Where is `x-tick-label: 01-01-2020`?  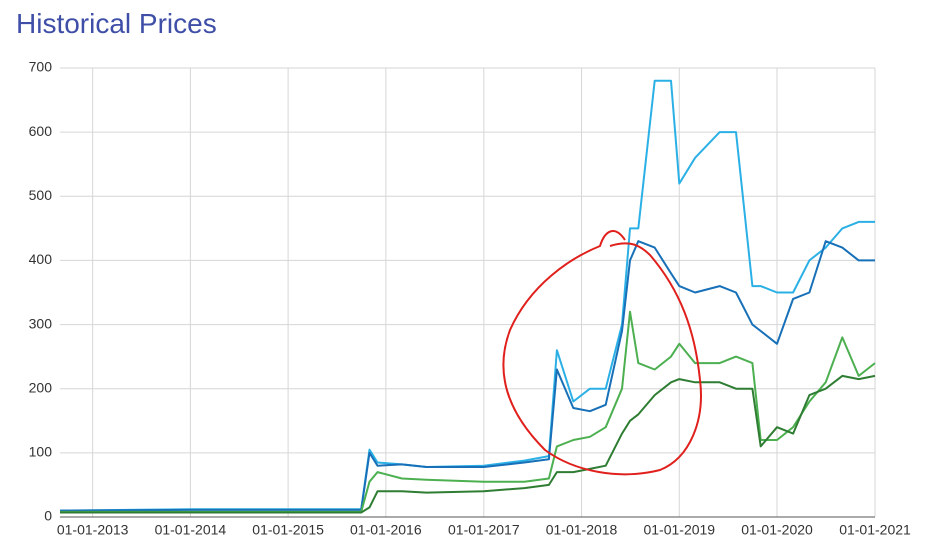
x-tick-label: 01-01-2020 is located at coordinates (777, 530).